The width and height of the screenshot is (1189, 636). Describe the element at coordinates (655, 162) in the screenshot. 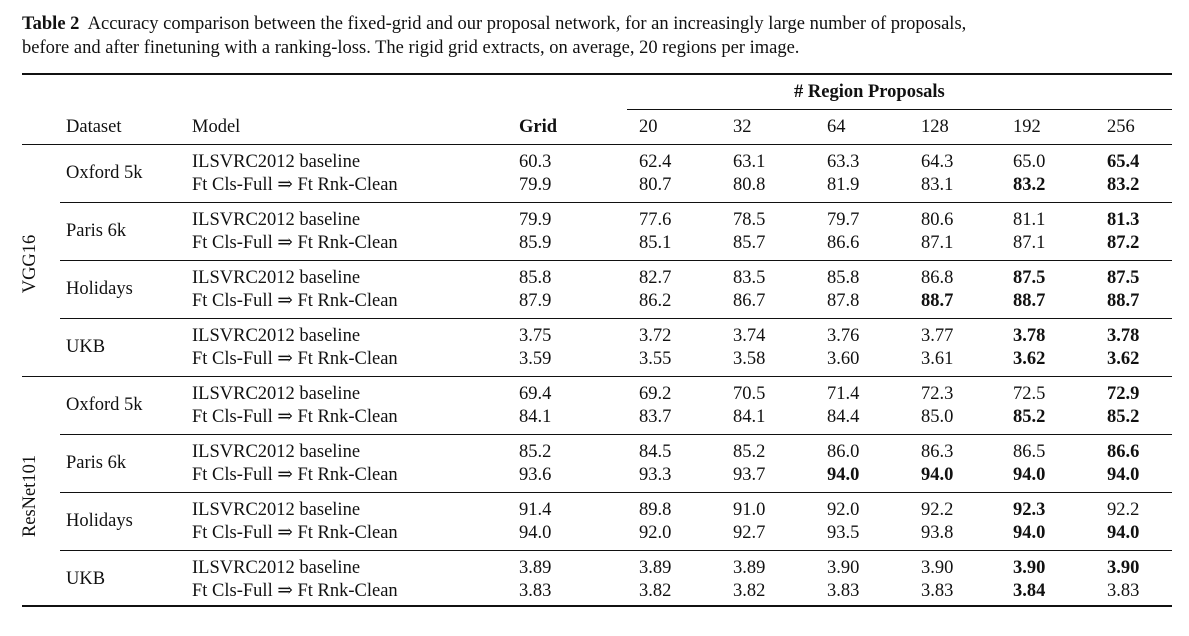

I see `proposal-value: 62.4` at that location.